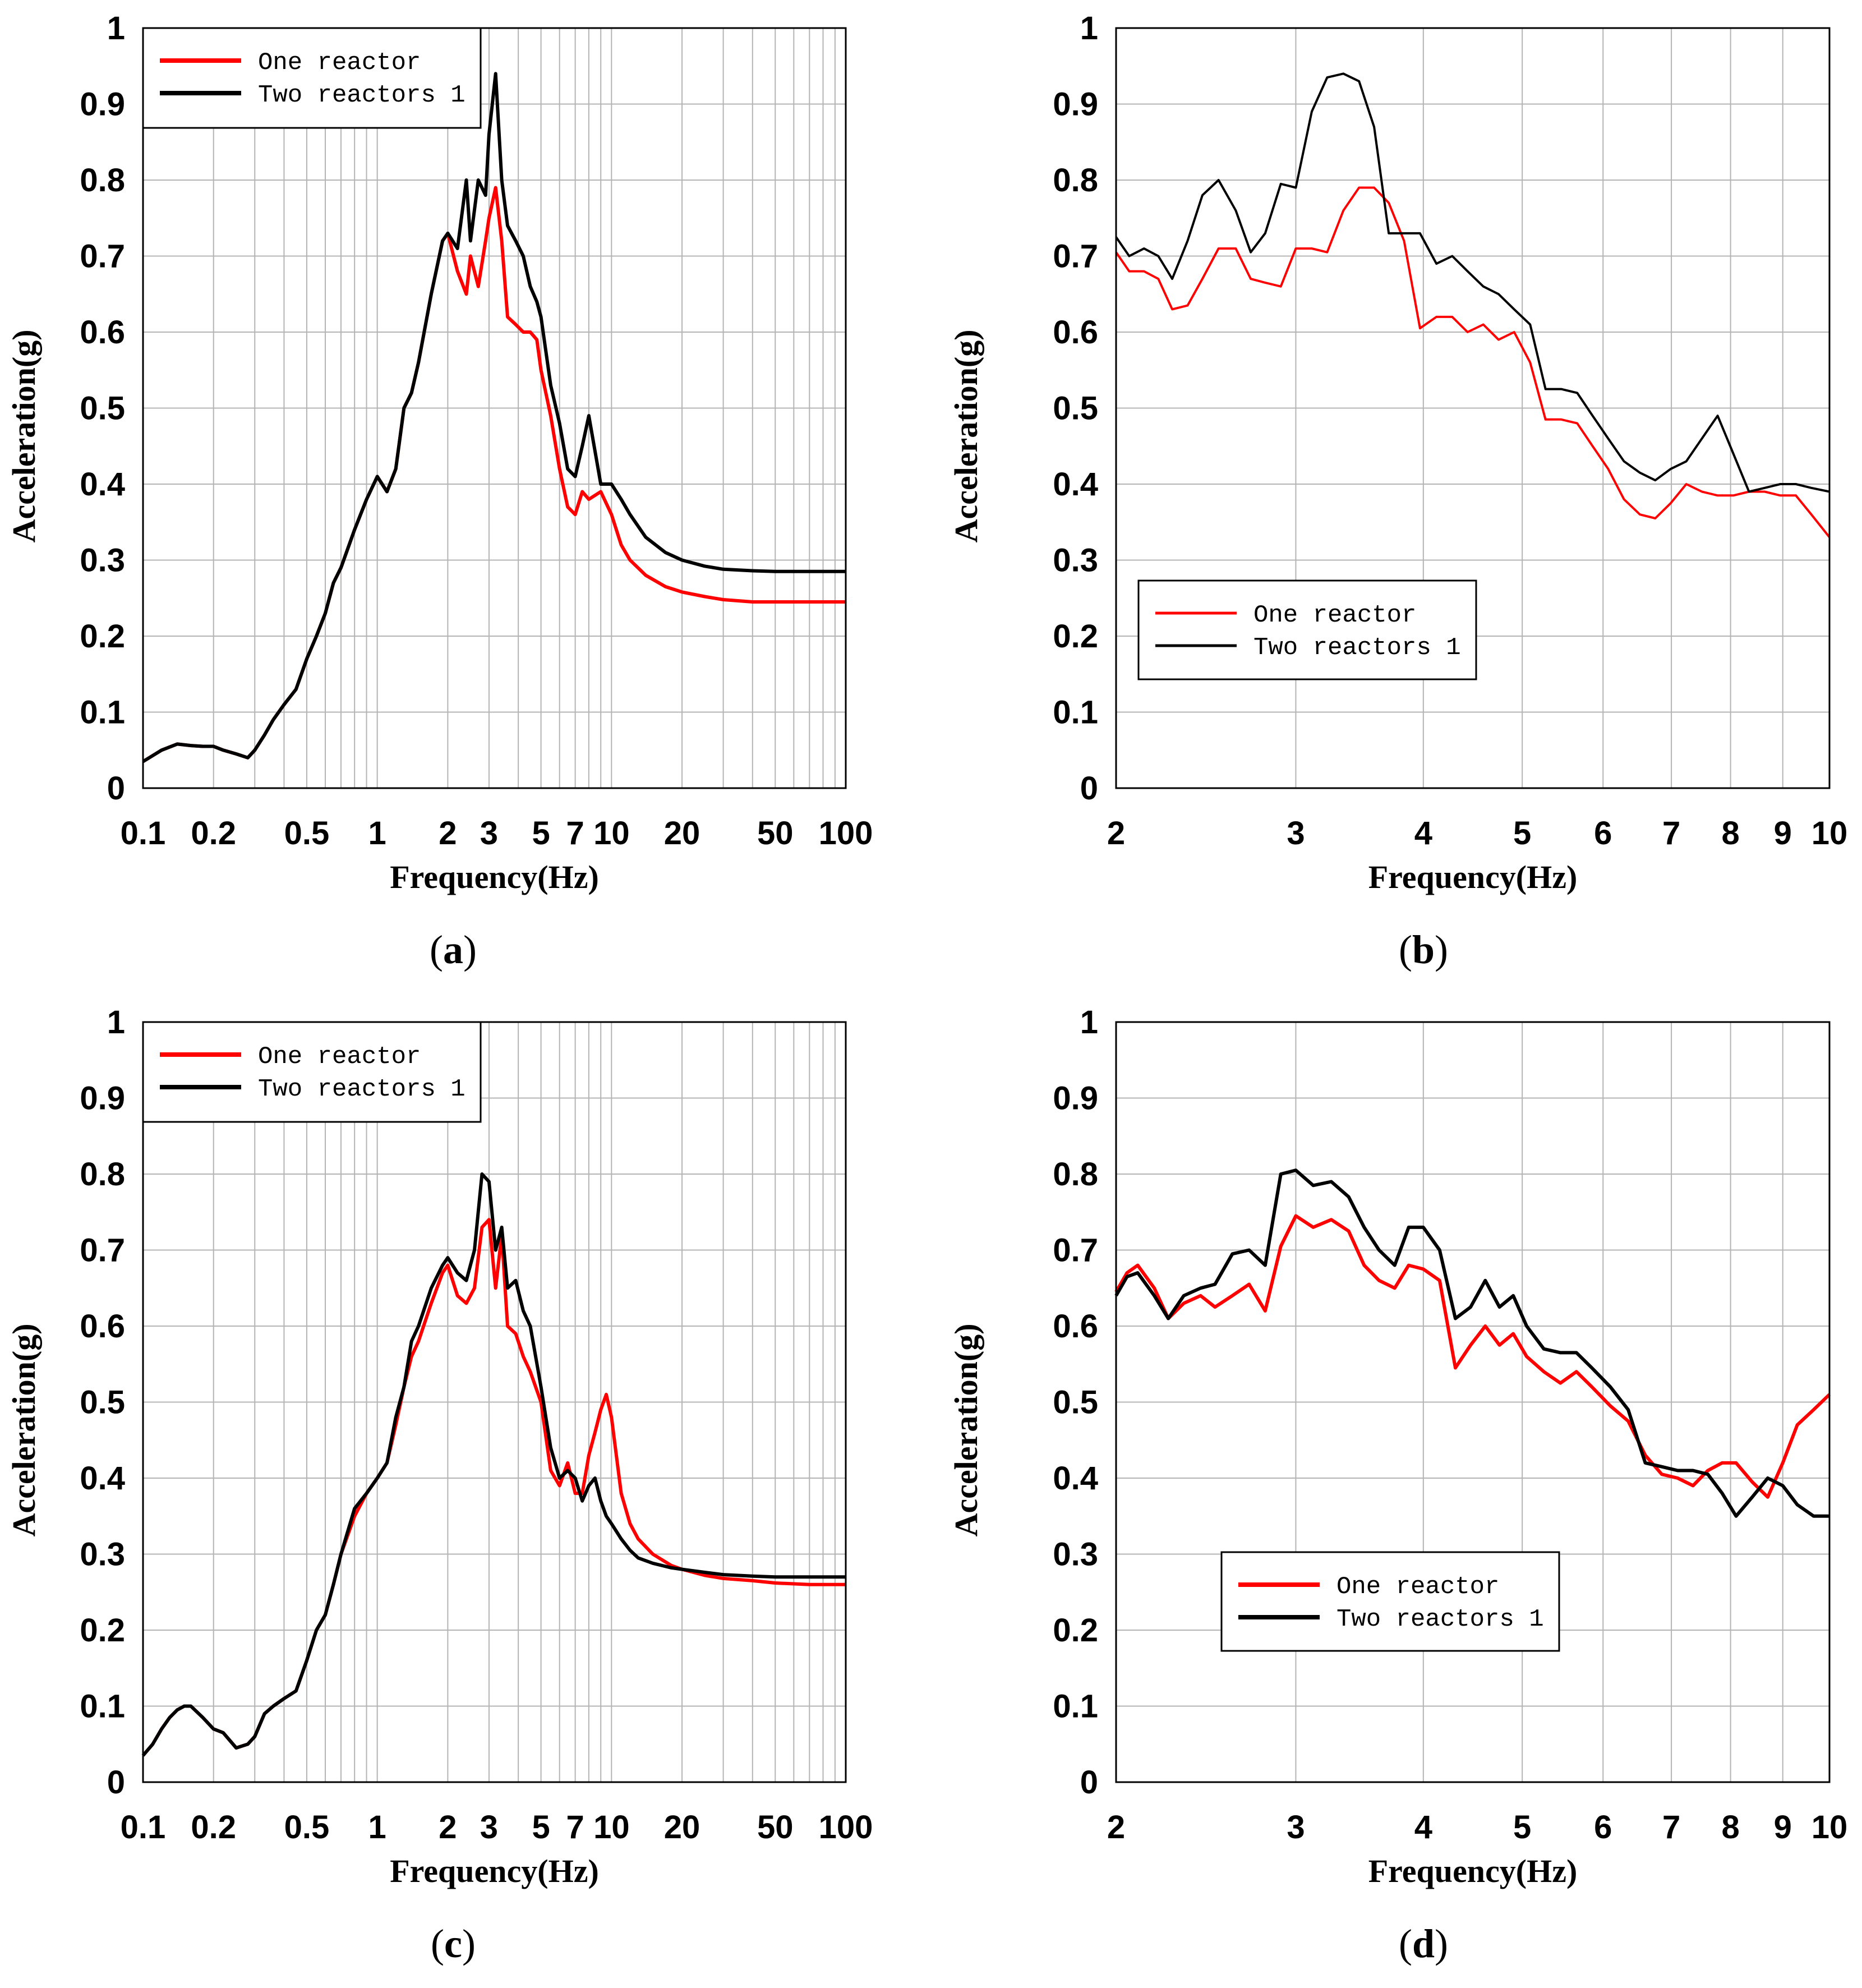 The height and width of the screenshot is (1988, 1862). Describe the element at coordinates (1423, 949) in the screenshot. I see `caption-b: (b)` at that location.